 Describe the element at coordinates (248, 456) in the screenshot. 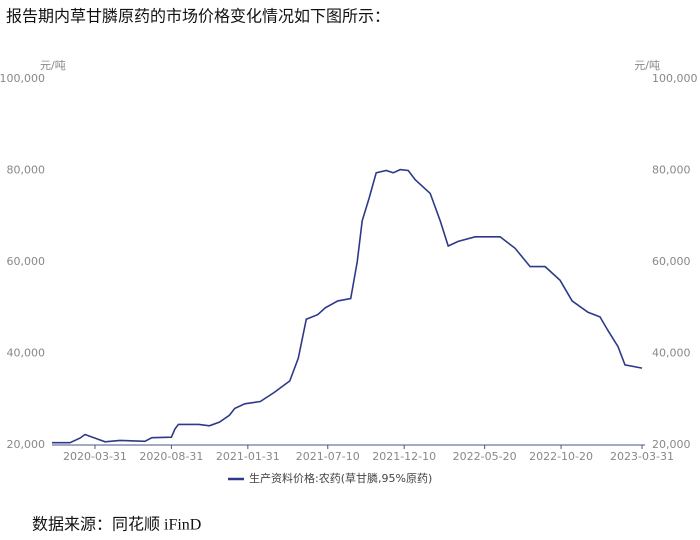

I see `x-tick-label: 2021-01-31` at that location.